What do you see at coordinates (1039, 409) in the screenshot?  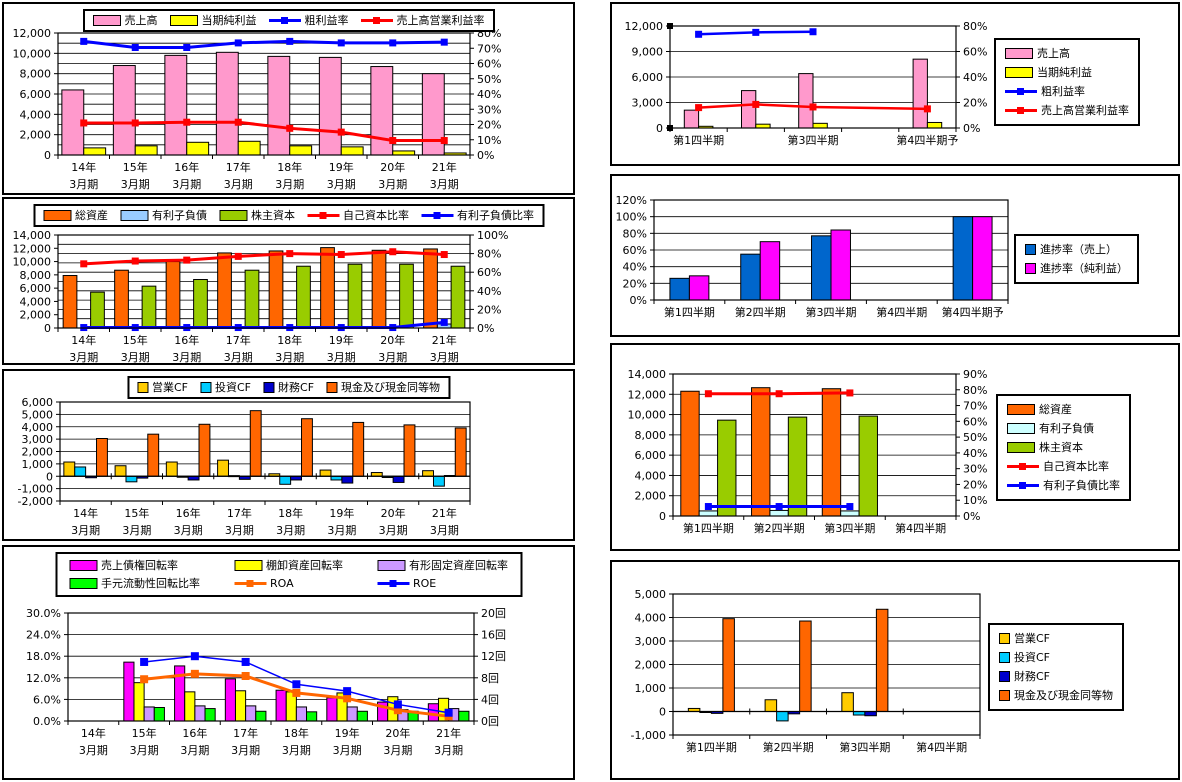 I see `legend-entry: 総資産` at bounding box center [1039, 409].